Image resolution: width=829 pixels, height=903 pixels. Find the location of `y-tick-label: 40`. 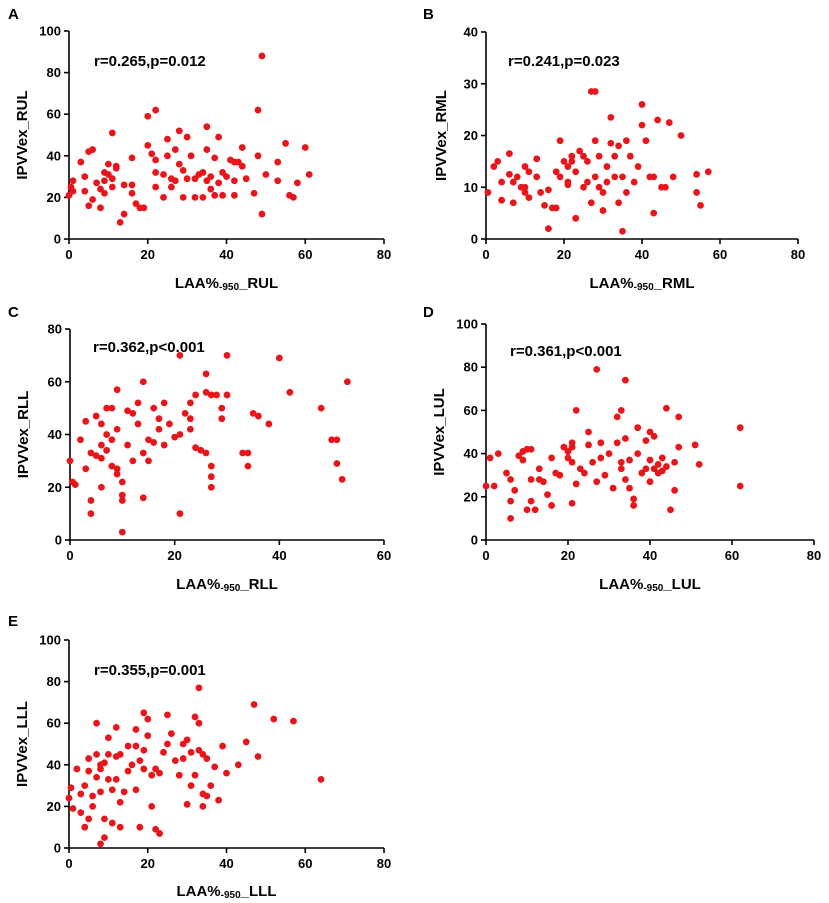

y-tick-label: 40 is located at coordinates (471, 453).